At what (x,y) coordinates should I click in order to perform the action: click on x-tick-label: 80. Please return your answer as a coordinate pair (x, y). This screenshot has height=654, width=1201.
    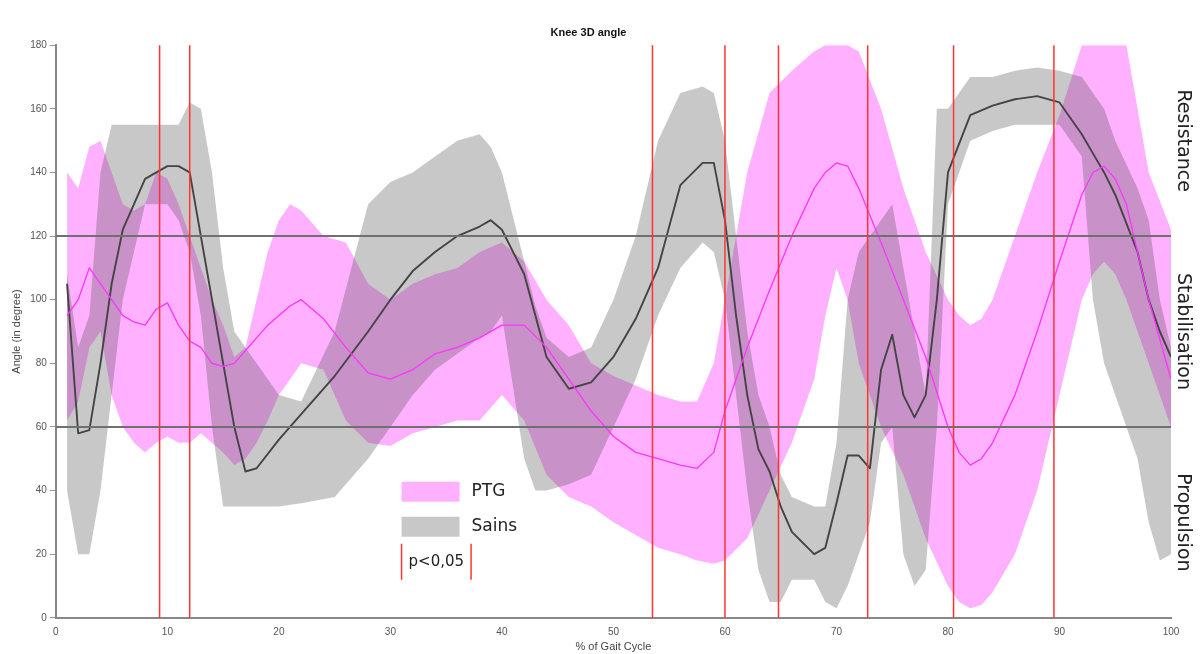
    Looking at the image, I should click on (948, 631).